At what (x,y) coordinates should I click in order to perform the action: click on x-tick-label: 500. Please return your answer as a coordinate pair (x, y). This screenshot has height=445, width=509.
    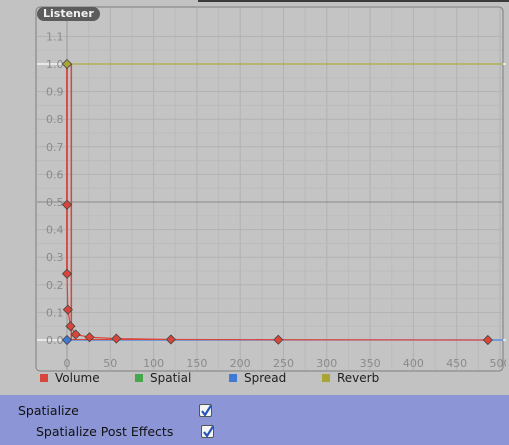
    Looking at the image, I should click on (498, 363).